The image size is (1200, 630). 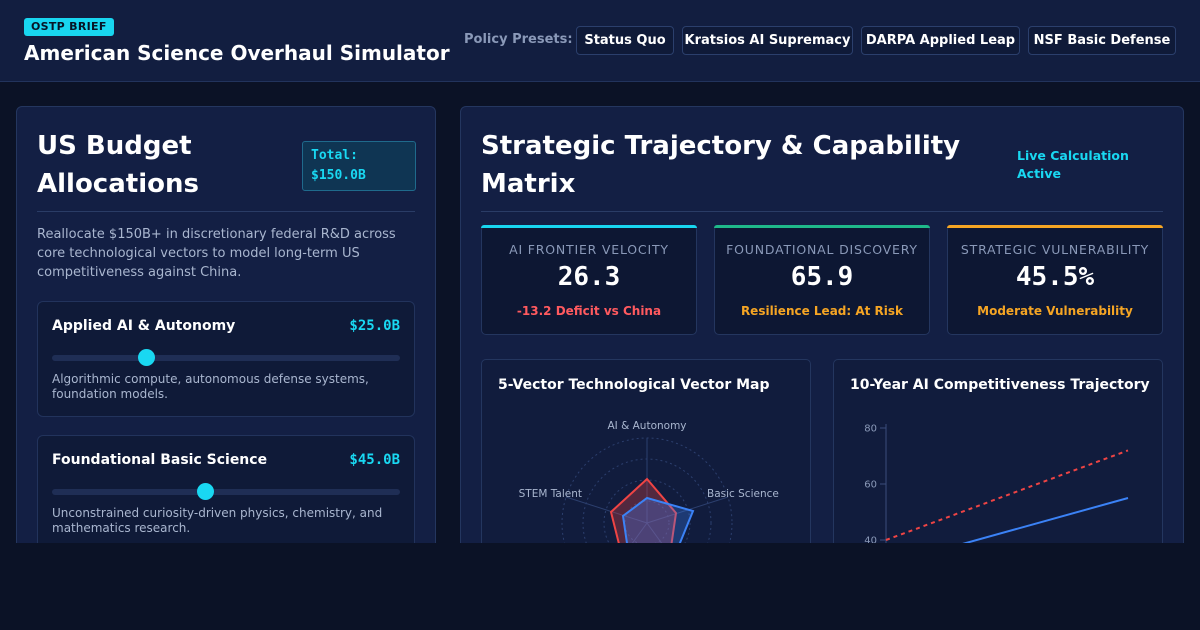 I want to click on radar-axis-label: AI & Autonomy, so click(x=646, y=426).